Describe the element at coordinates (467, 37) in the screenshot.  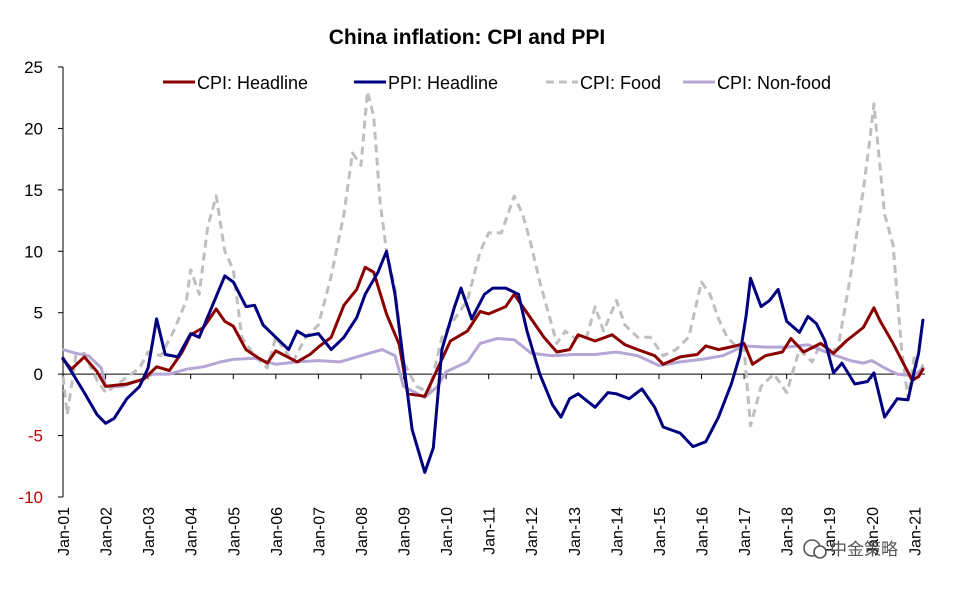
I see `chart-title: China inflation: CPI and PPI` at that location.